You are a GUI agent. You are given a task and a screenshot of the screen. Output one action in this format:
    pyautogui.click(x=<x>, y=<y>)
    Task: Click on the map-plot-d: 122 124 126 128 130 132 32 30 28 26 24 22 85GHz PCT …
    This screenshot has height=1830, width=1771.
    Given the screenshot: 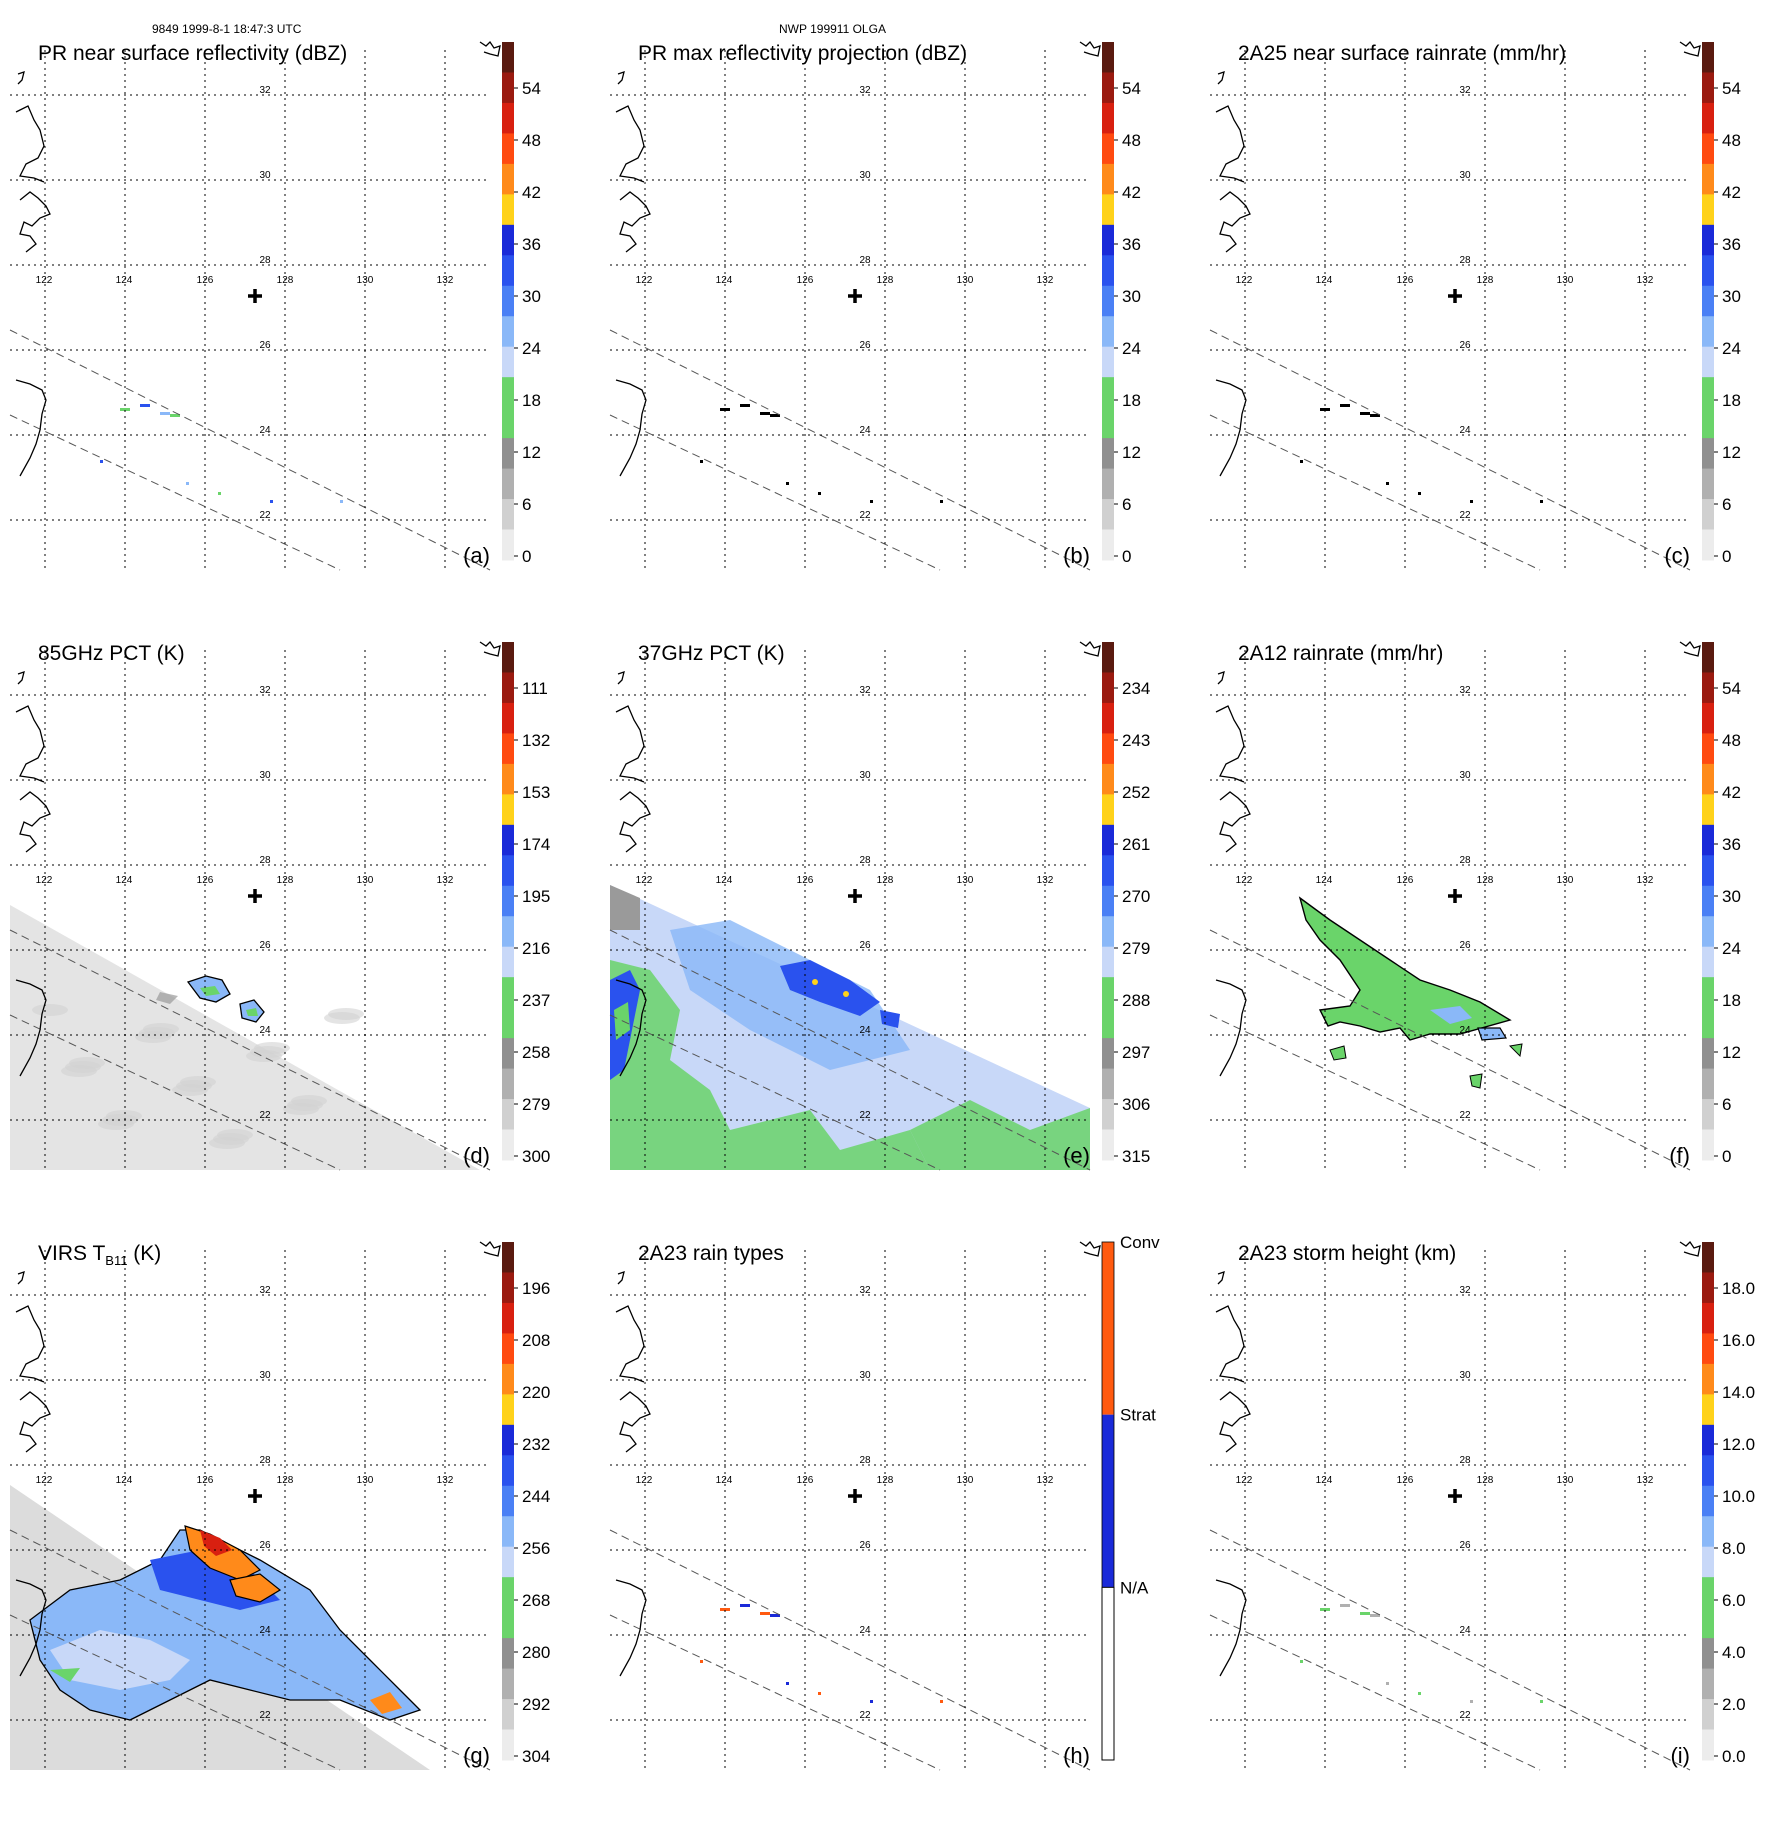 What is the action you would take?
    pyautogui.click(x=279, y=905)
    